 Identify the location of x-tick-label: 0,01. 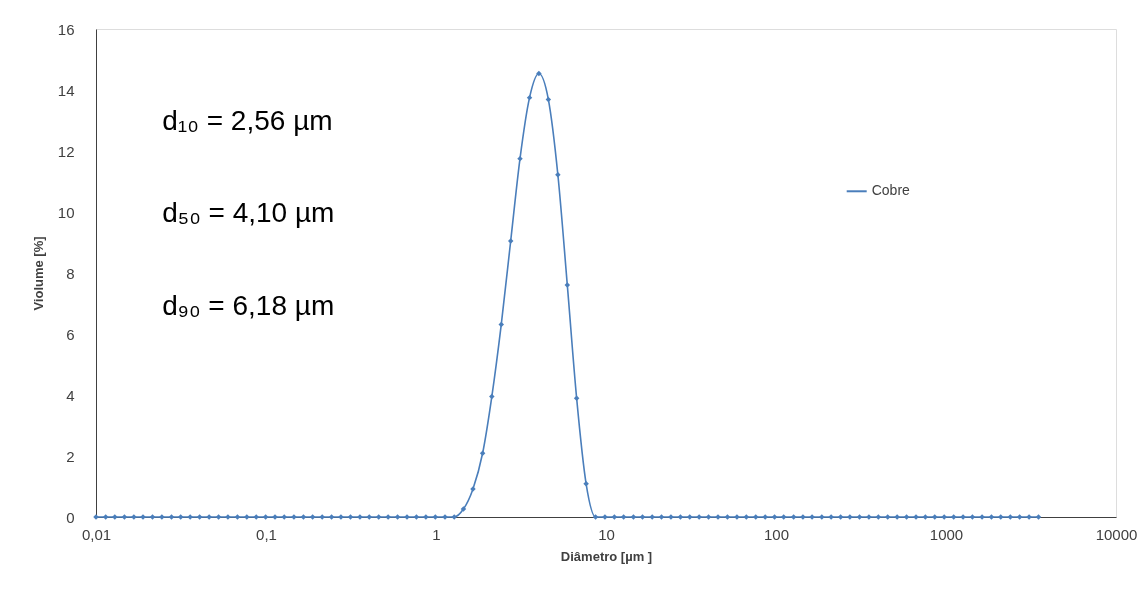
(96, 534).